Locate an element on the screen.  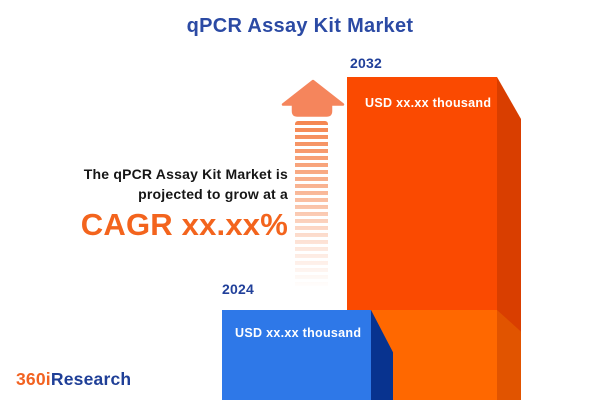
bar-2024-front is located at coordinates (296, 355).